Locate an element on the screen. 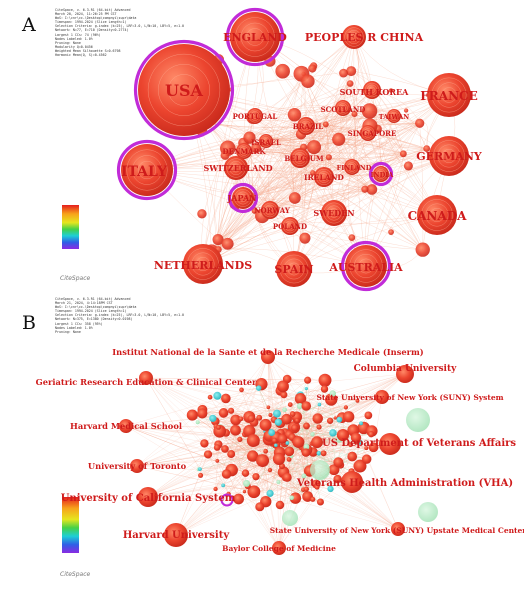 Image resolution: width=524 pixels, height=593 pixels. country-label-scotland: SCOTLAND is located at coordinates (343, 109).